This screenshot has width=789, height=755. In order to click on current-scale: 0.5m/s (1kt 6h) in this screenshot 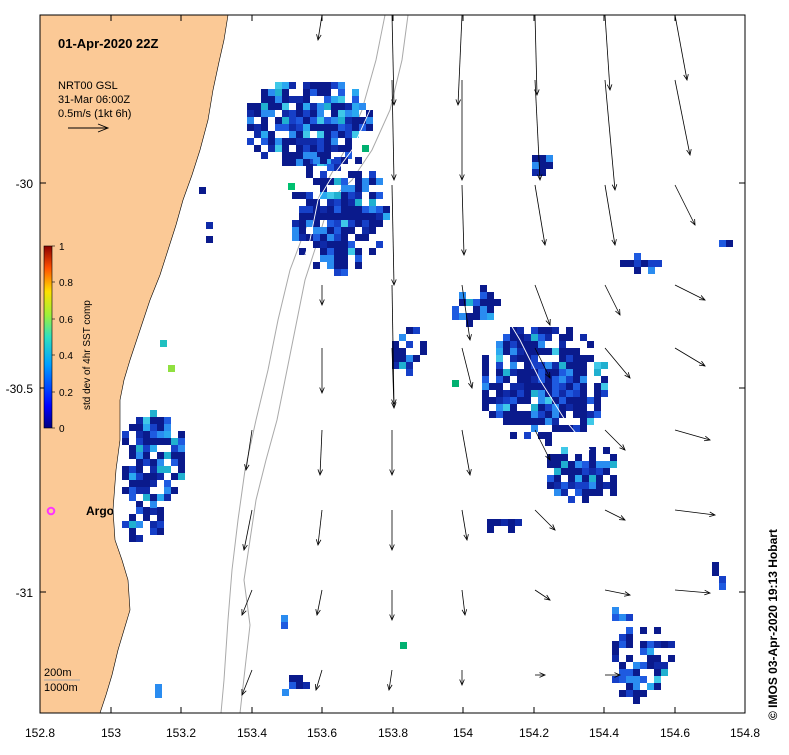, I will do `click(94, 114)`.